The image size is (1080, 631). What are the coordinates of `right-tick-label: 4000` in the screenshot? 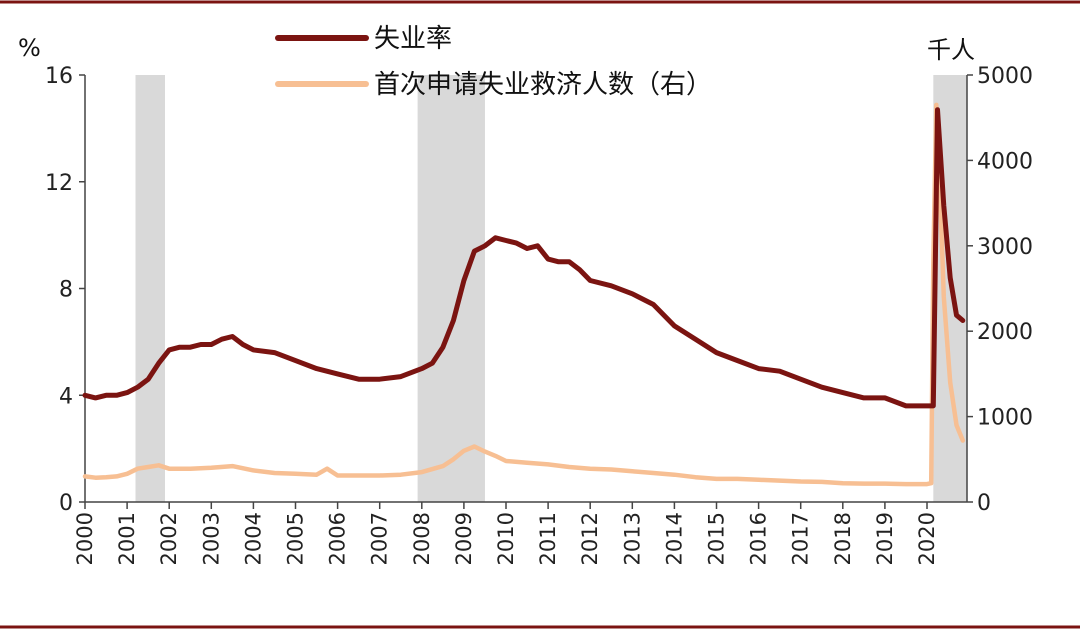 It's located at (1005, 161).